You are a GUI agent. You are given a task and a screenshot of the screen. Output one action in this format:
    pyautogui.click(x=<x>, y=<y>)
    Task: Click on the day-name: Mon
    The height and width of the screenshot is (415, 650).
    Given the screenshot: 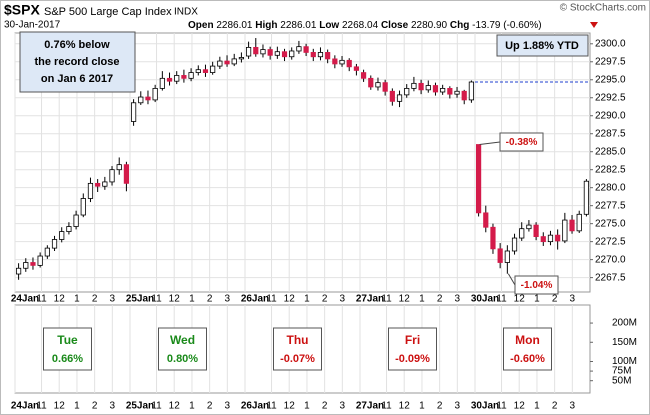 What is the action you would take?
    pyautogui.click(x=527, y=340)
    